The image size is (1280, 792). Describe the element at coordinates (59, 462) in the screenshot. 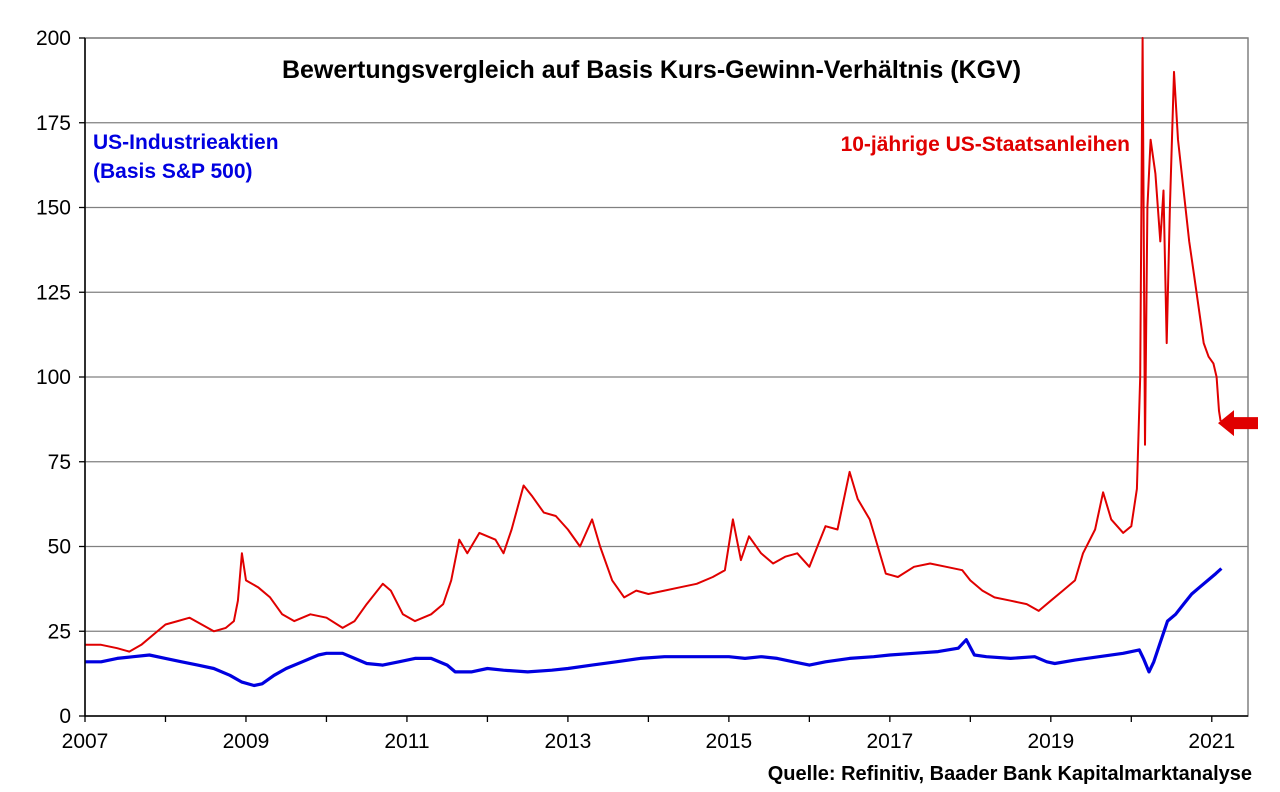

I see `y-tick-label: 75` at that location.